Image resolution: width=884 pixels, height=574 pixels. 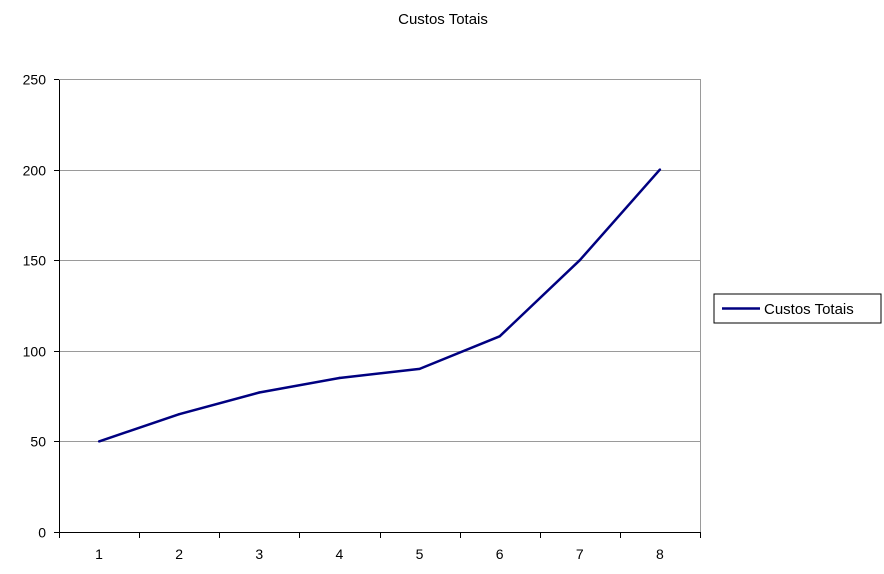 What do you see at coordinates (500, 554) in the screenshot?
I see `x-tick-label: 6` at bounding box center [500, 554].